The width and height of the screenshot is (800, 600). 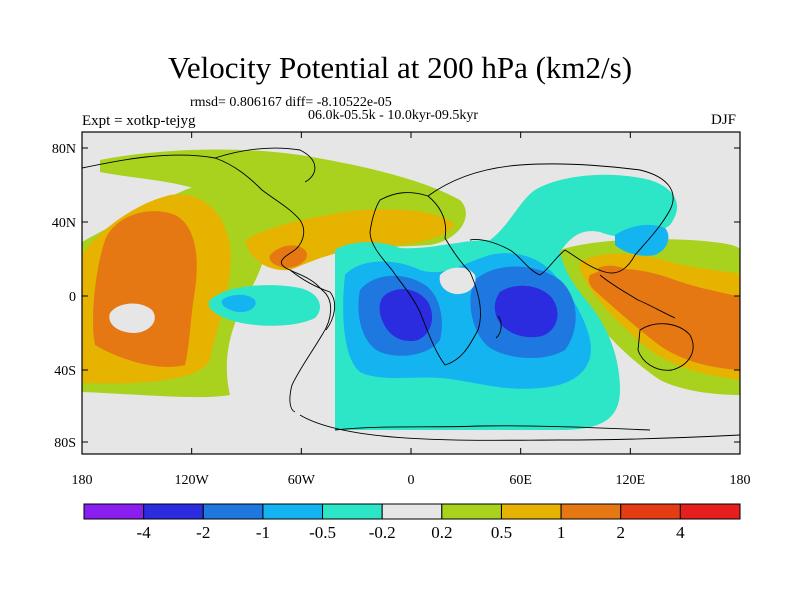 What do you see at coordinates (64, 223) in the screenshot?
I see `lat-tick-label: 40N` at bounding box center [64, 223].